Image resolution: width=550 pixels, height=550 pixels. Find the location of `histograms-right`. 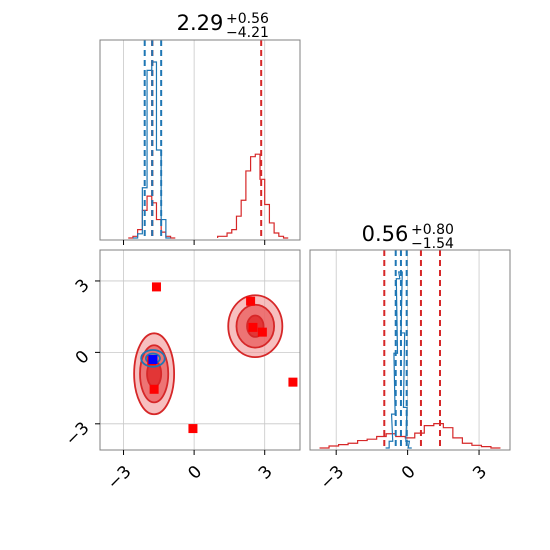

histograms-right is located at coordinates (410, 360).